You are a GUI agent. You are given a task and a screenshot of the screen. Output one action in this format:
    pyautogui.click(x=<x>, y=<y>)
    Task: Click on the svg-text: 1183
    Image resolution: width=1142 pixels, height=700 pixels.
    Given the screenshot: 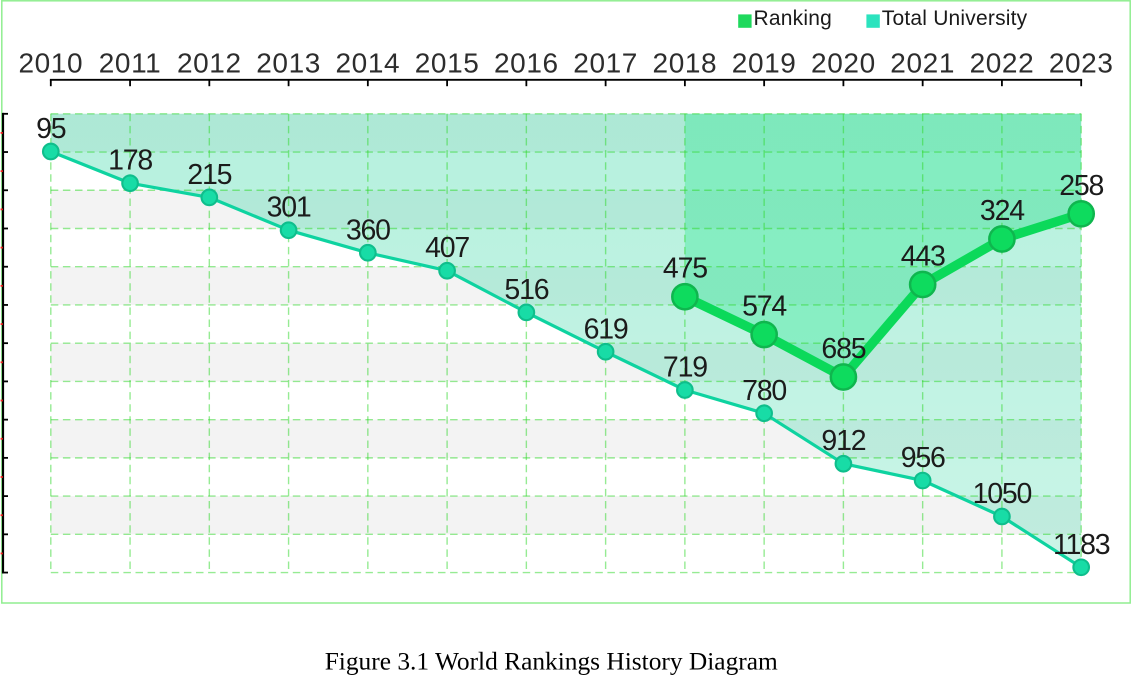 What is the action you would take?
    pyautogui.click(x=1081, y=545)
    